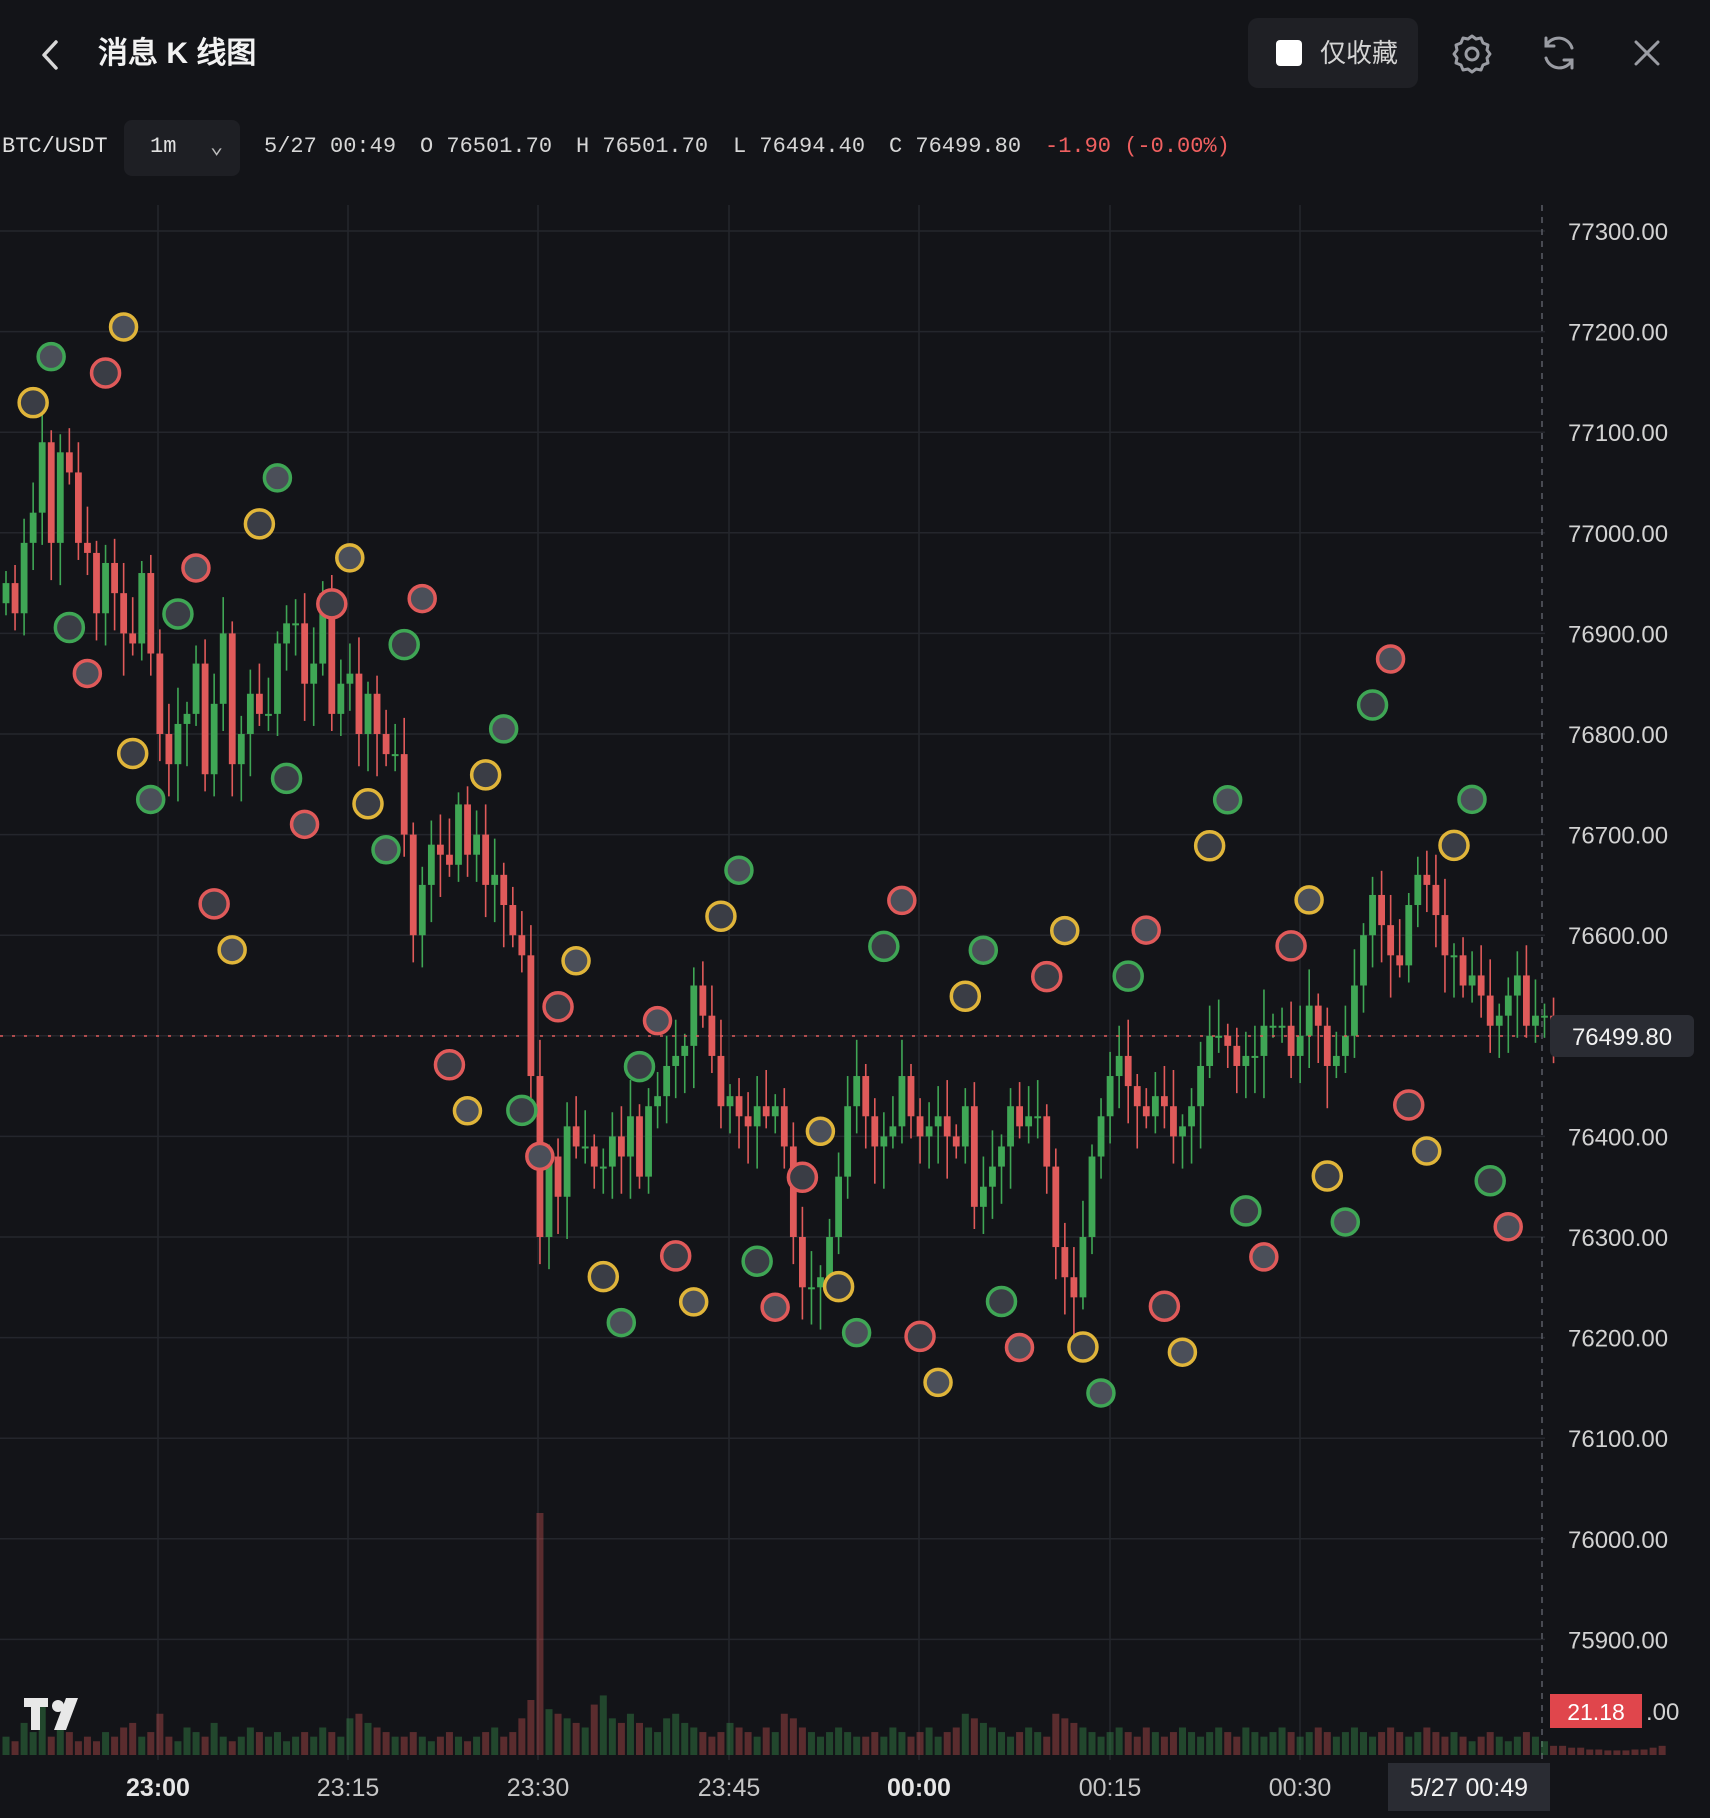 This screenshot has width=1710, height=1818. I want to click on close-icon, so click(1647, 53).